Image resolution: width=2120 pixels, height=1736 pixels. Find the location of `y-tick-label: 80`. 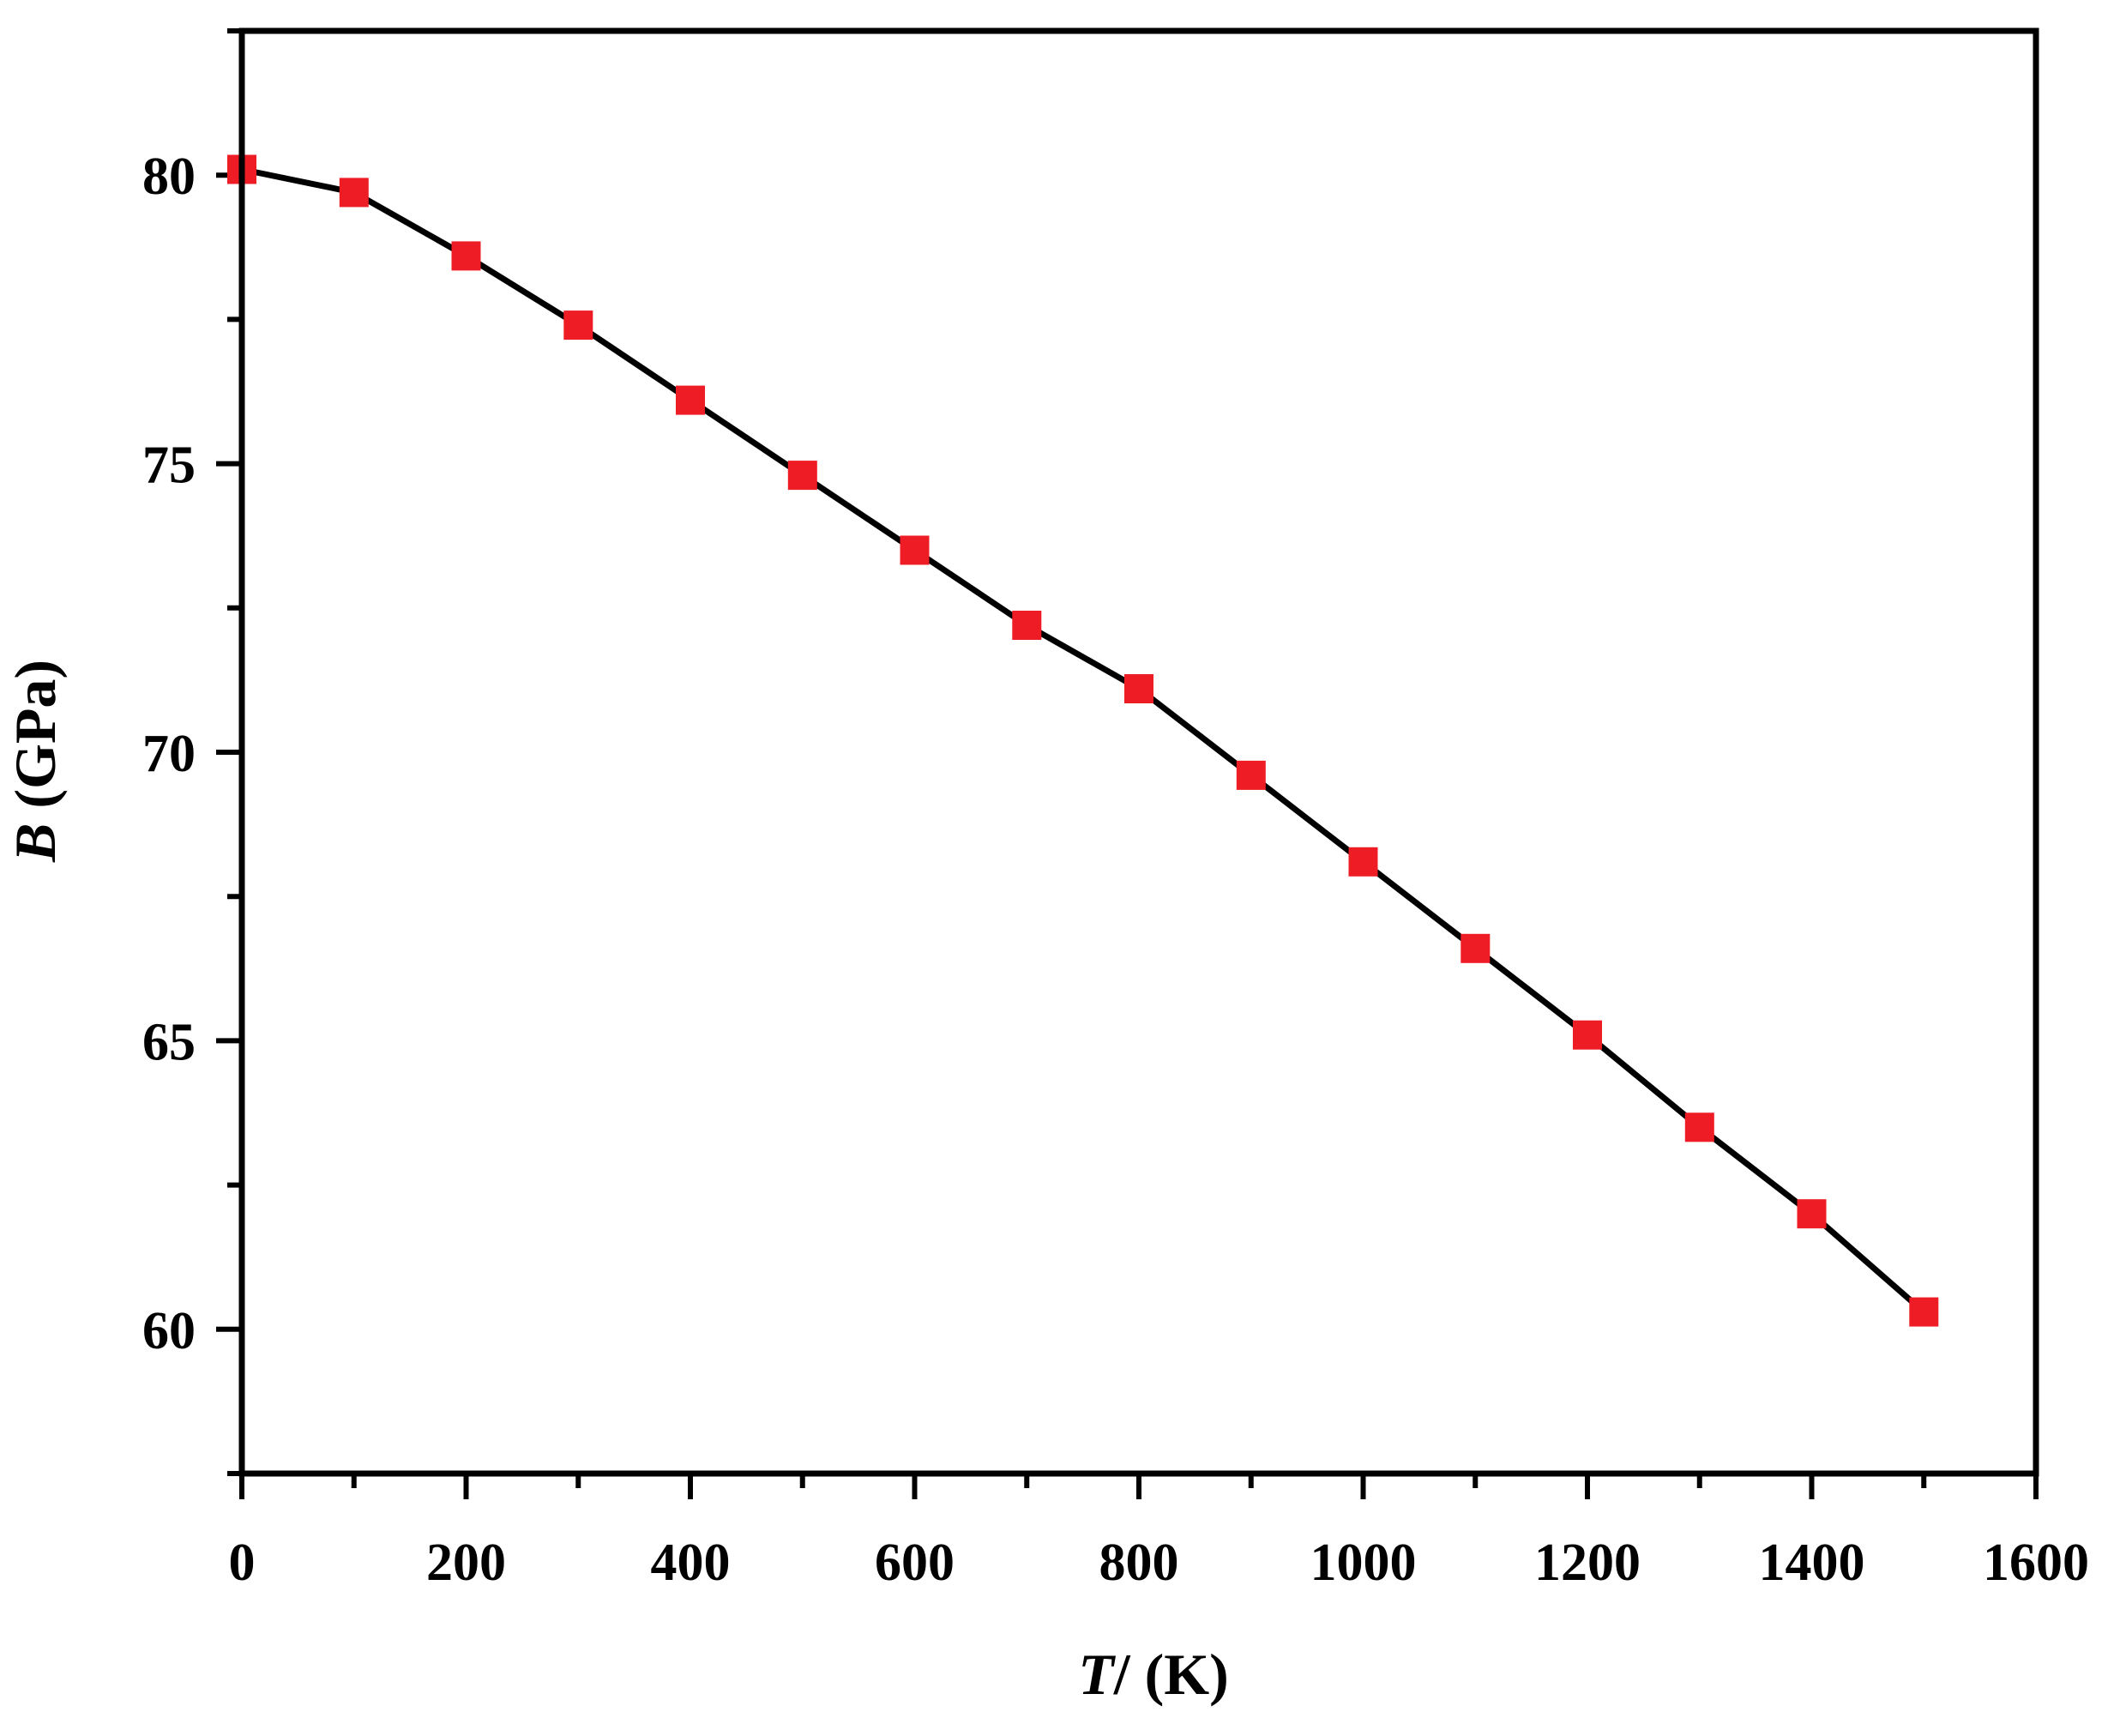

y-tick-label: 80 is located at coordinates (169, 177).